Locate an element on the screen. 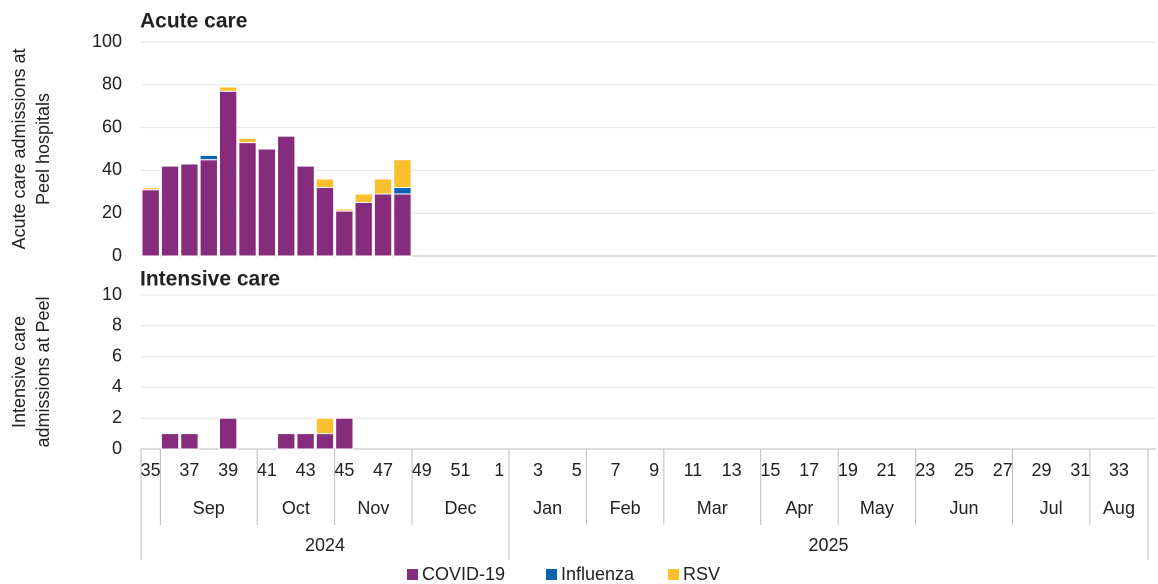 This screenshot has height=584, width=1158. y-tick-label: 60 is located at coordinates (112, 126).